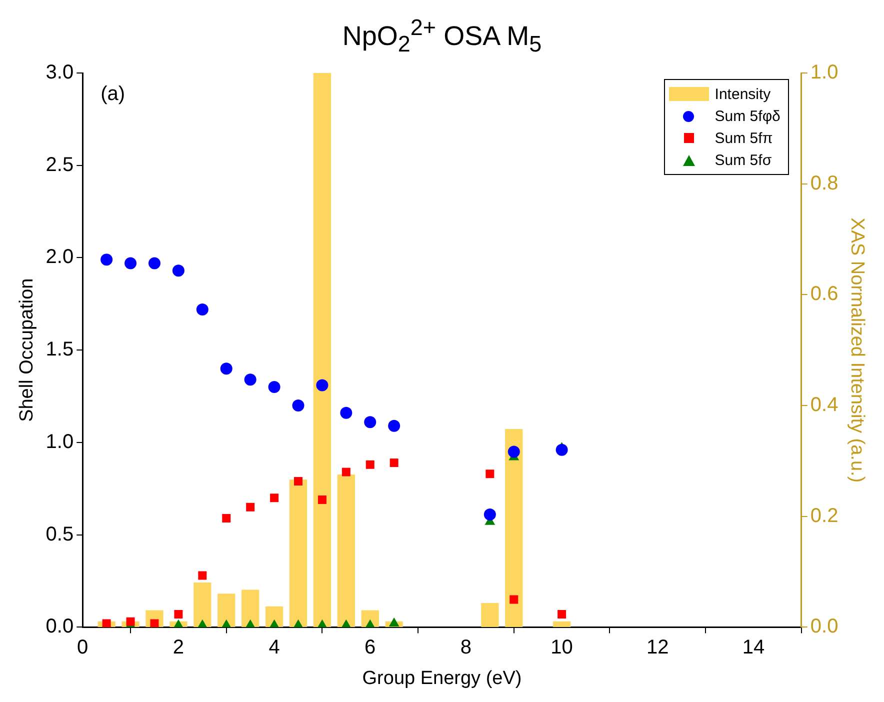 This screenshot has height=702, width=884. What do you see at coordinates (824, 515) in the screenshot?
I see `y2-tick-label: 0.2` at bounding box center [824, 515].